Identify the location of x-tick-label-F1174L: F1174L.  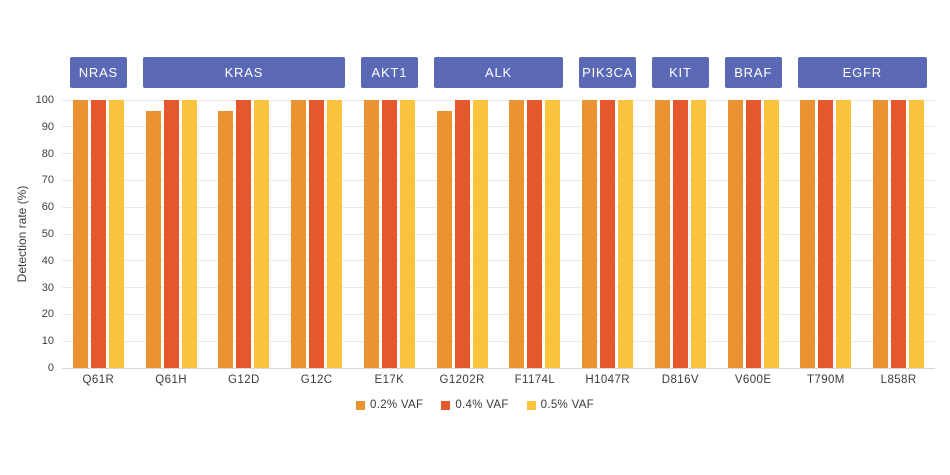
(535, 380).